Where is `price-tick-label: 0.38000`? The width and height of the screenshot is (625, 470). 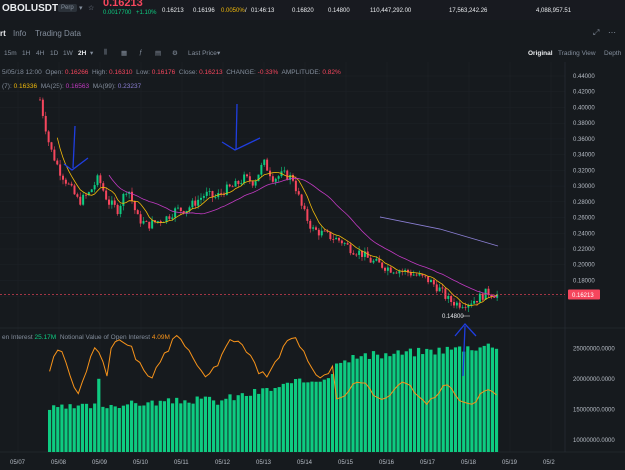 price-tick-label: 0.38000 is located at coordinates (584, 124).